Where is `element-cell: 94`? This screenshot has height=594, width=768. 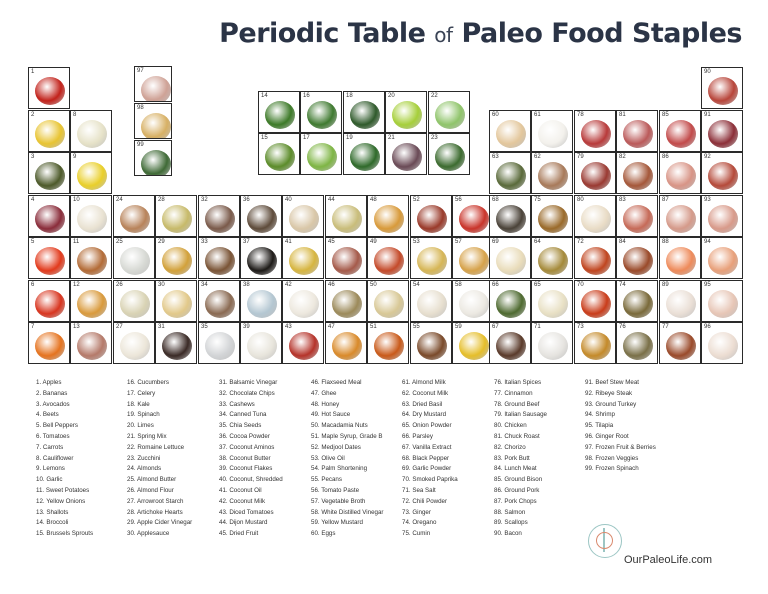
element-cell: 94 is located at coordinates (722, 258).